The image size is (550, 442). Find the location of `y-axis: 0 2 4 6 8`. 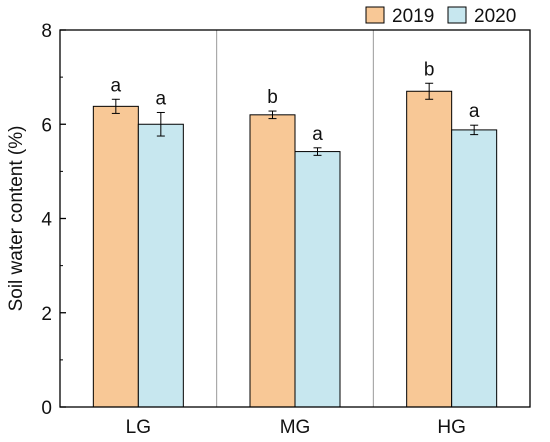

y-axis: 0 2 4 6 8 is located at coordinates (53, 220).